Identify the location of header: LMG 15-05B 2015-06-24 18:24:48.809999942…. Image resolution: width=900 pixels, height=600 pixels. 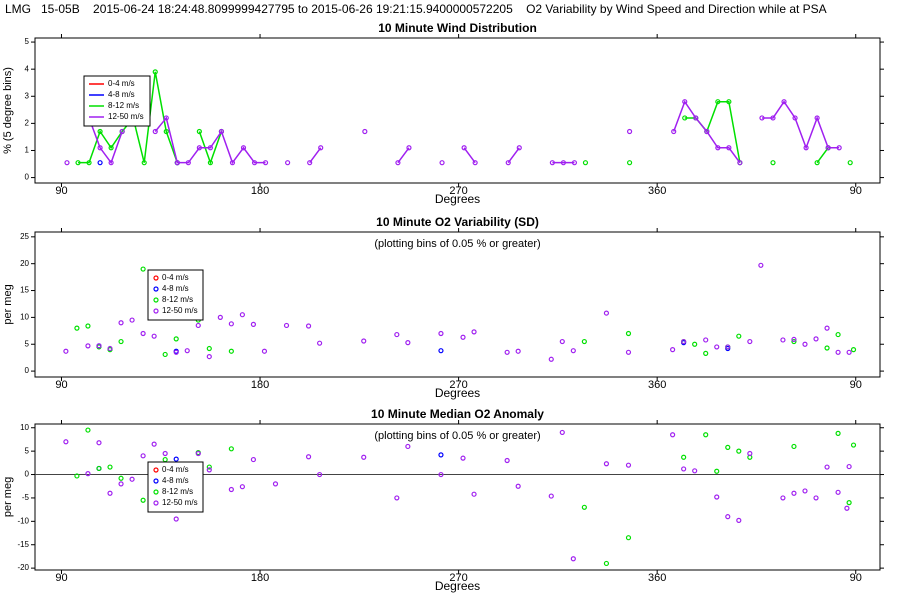
(416, 9).